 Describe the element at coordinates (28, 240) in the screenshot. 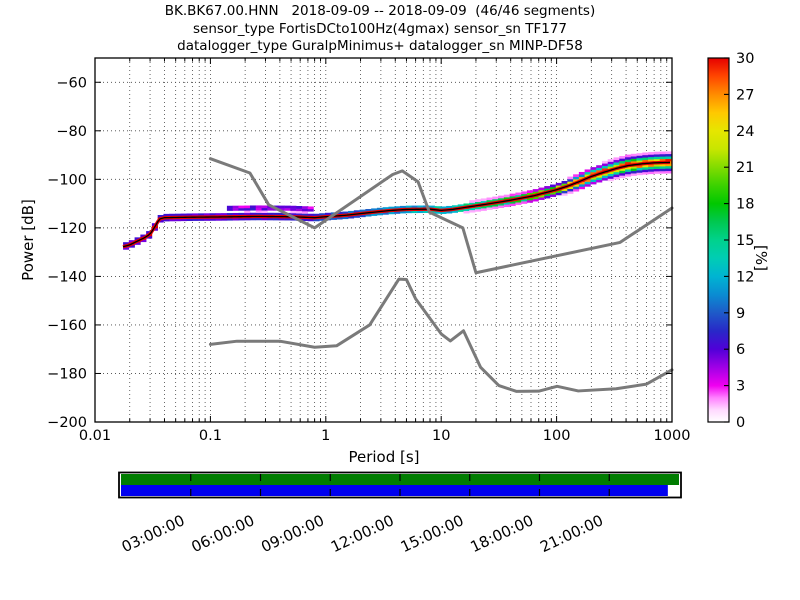

I see `y-axis-label: Power [dB]` at that location.